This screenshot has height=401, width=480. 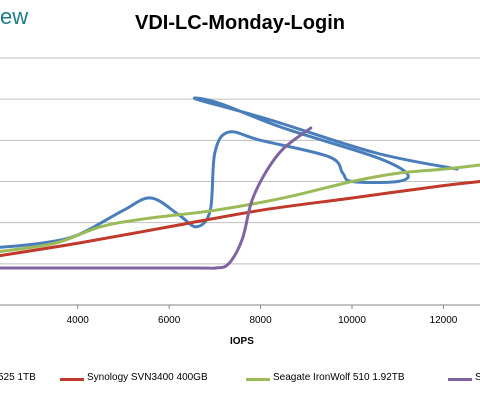 I want to click on x-axis-label: IOPS, so click(x=242, y=341).